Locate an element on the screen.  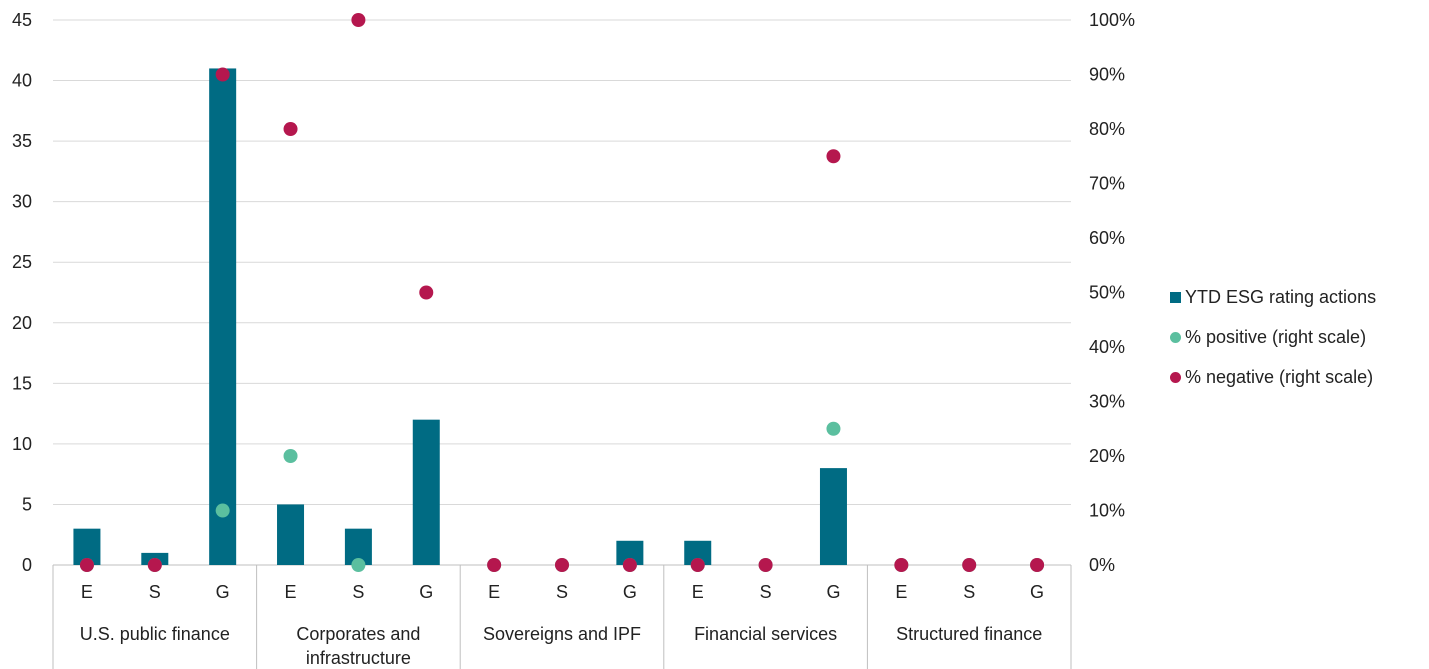
x-group-label: infrastructure is located at coordinates (358, 658).